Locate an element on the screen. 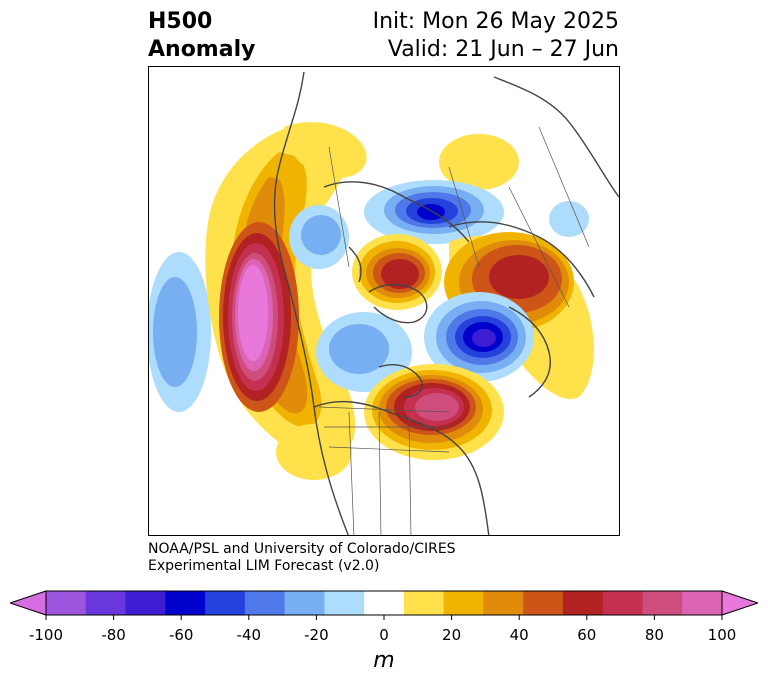 The width and height of the screenshot is (768, 686). valid-range: Valid: 21 Jun – 27 Jun is located at coordinates (503, 49).